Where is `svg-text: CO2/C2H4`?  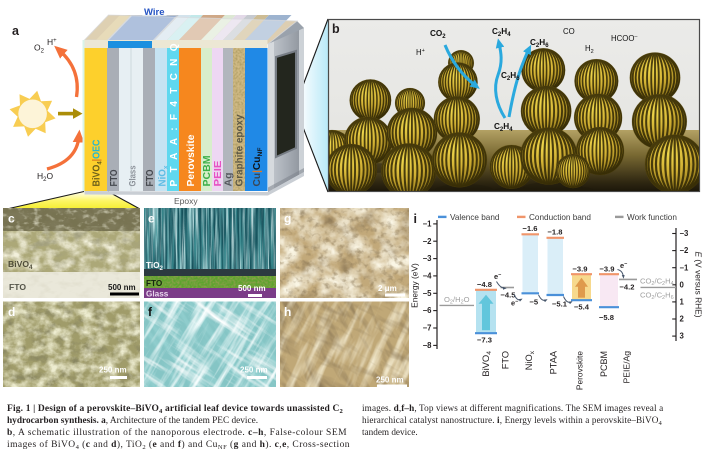
svg-text: CO2/C2H4 is located at coordinates (657, 282).